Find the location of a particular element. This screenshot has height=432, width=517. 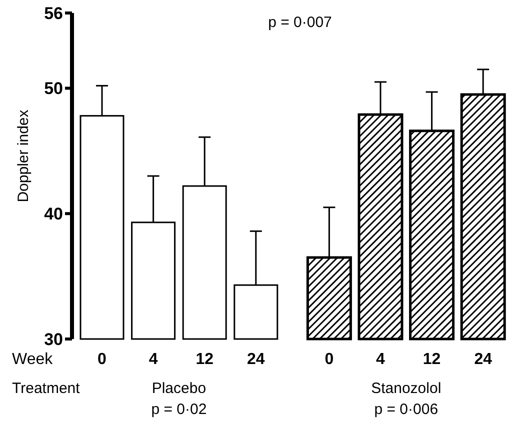

y-tick-label: 30 is located at coordinates (53, 339).